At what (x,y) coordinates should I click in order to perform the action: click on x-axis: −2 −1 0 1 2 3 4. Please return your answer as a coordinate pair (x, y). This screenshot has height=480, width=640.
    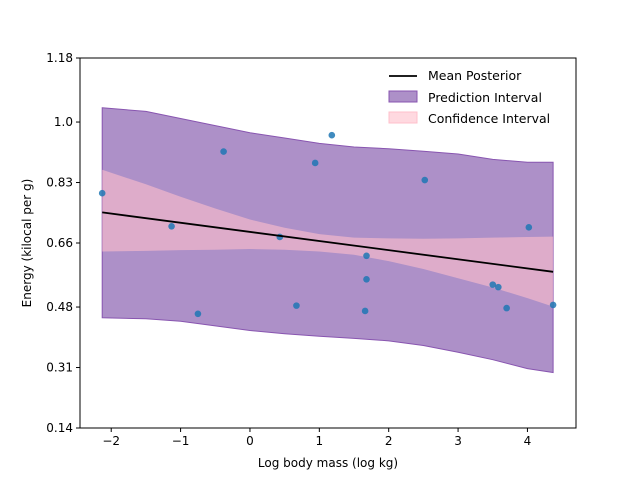
    Looking at the image, I should click on (316, 438).